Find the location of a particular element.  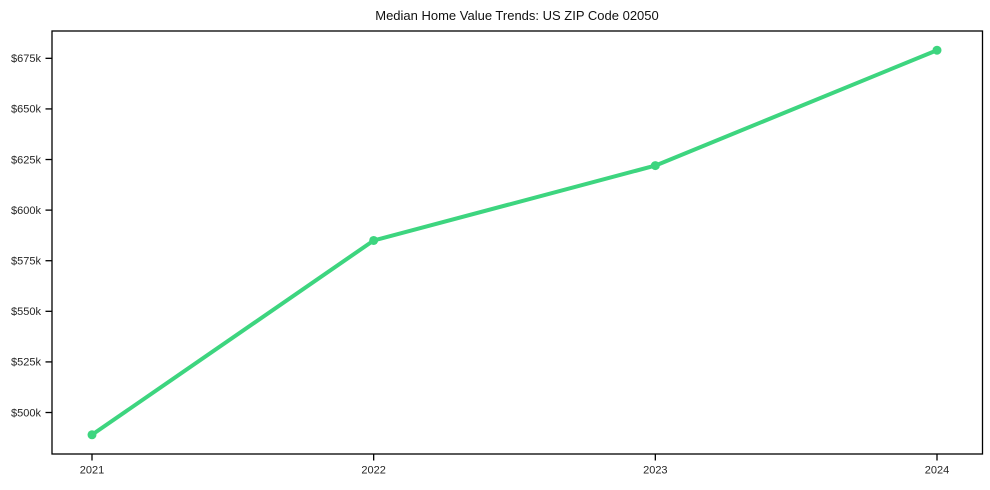

x-axis-tick-label: 2024 is located at coordinates (937, 471).